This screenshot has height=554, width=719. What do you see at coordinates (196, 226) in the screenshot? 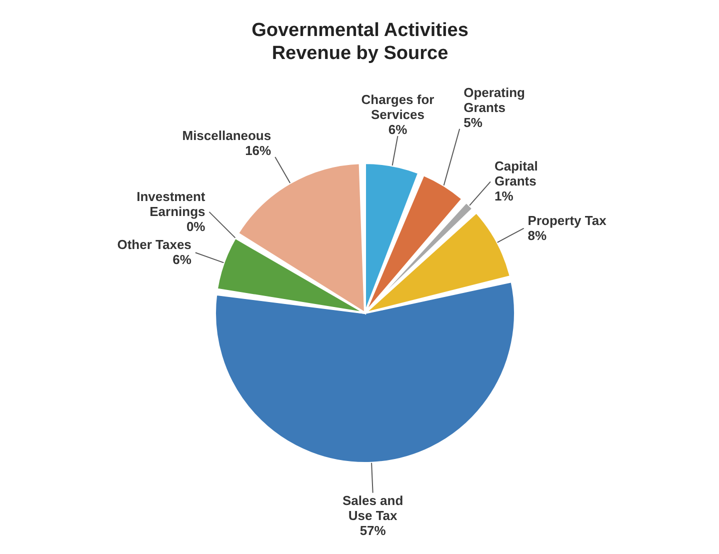
I see `text: 0%` at bounding box center [196, 226].